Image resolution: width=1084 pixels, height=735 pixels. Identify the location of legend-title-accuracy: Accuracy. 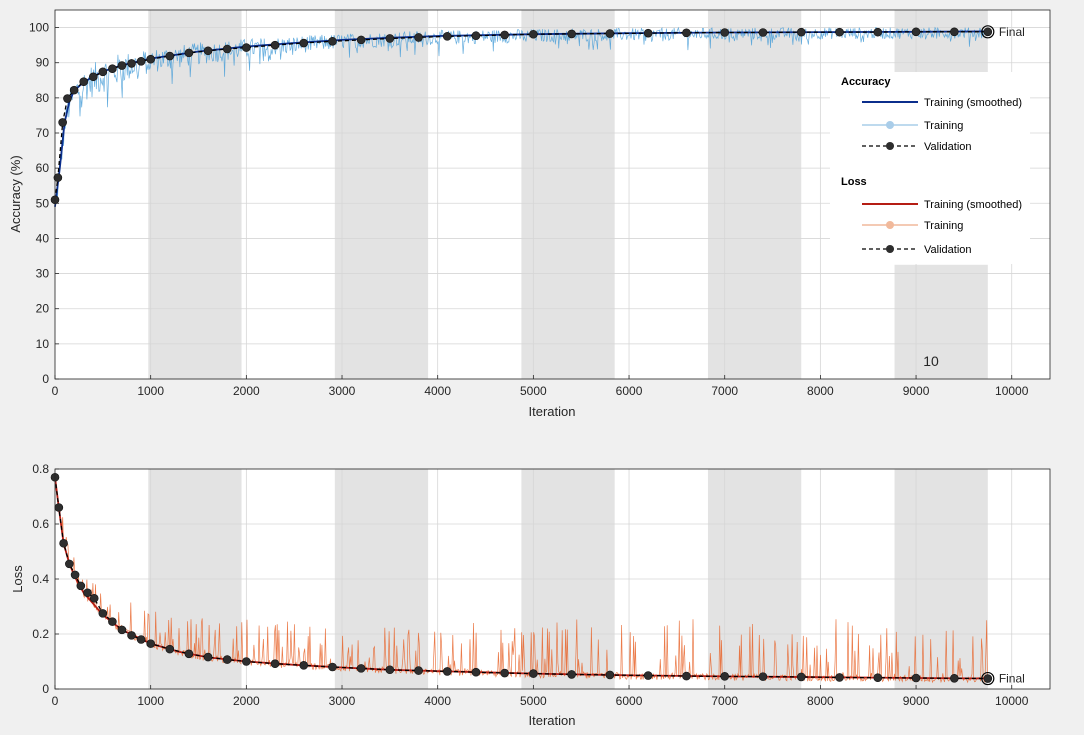
(866, 82).